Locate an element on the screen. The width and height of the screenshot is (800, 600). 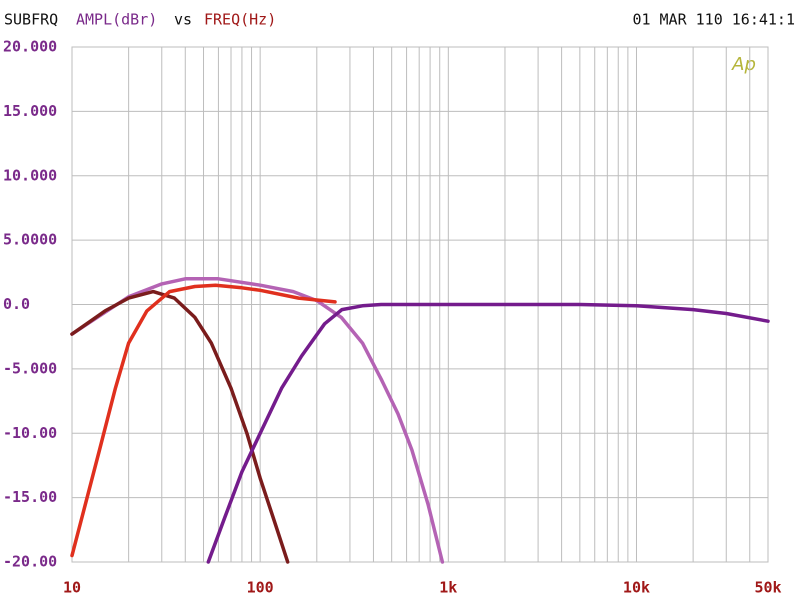
y-tick-label: 5.0000 is located at coordinates (30, 240).